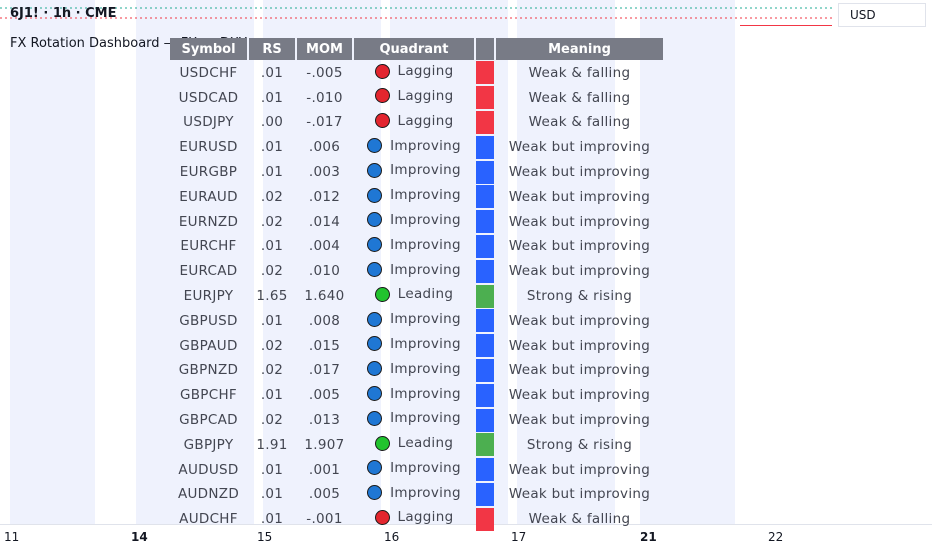  Describe the element at coordinates (208, 444) in the screenshot. I see `row-symbol: GBPJPY` at that location.